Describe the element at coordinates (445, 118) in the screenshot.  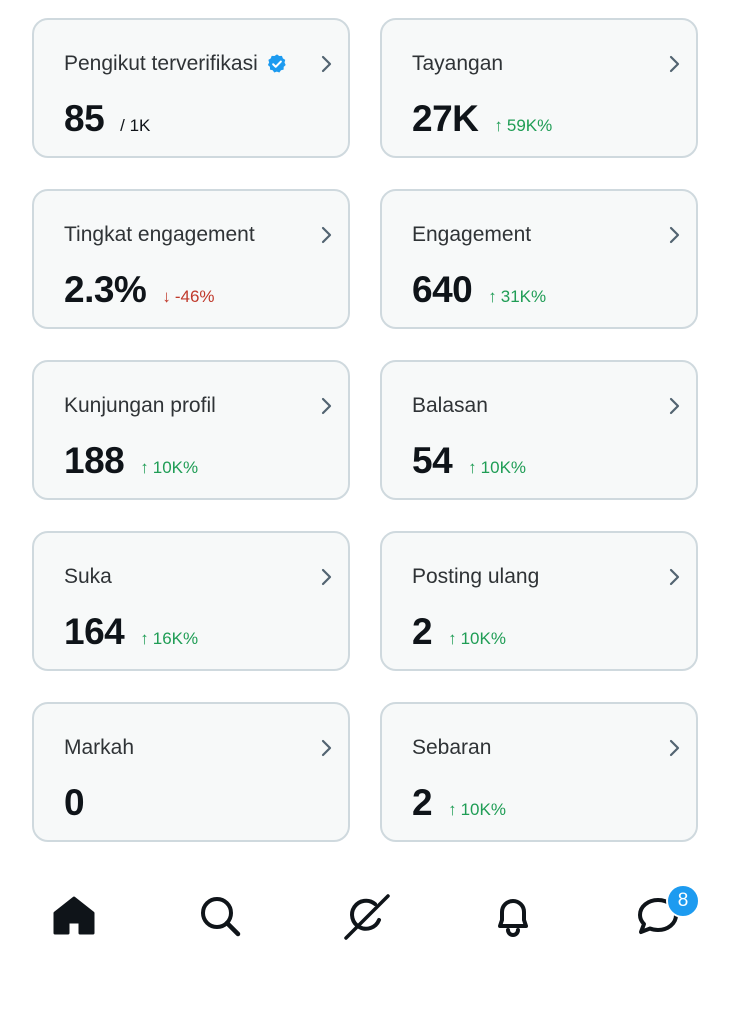
I see `metric-value: 27K` at that location.